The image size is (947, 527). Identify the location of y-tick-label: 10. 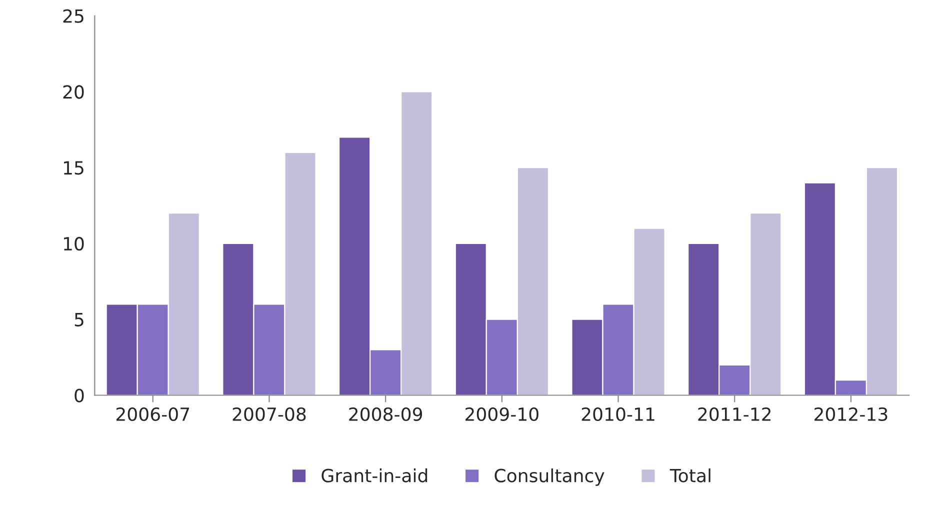
(74, 243).